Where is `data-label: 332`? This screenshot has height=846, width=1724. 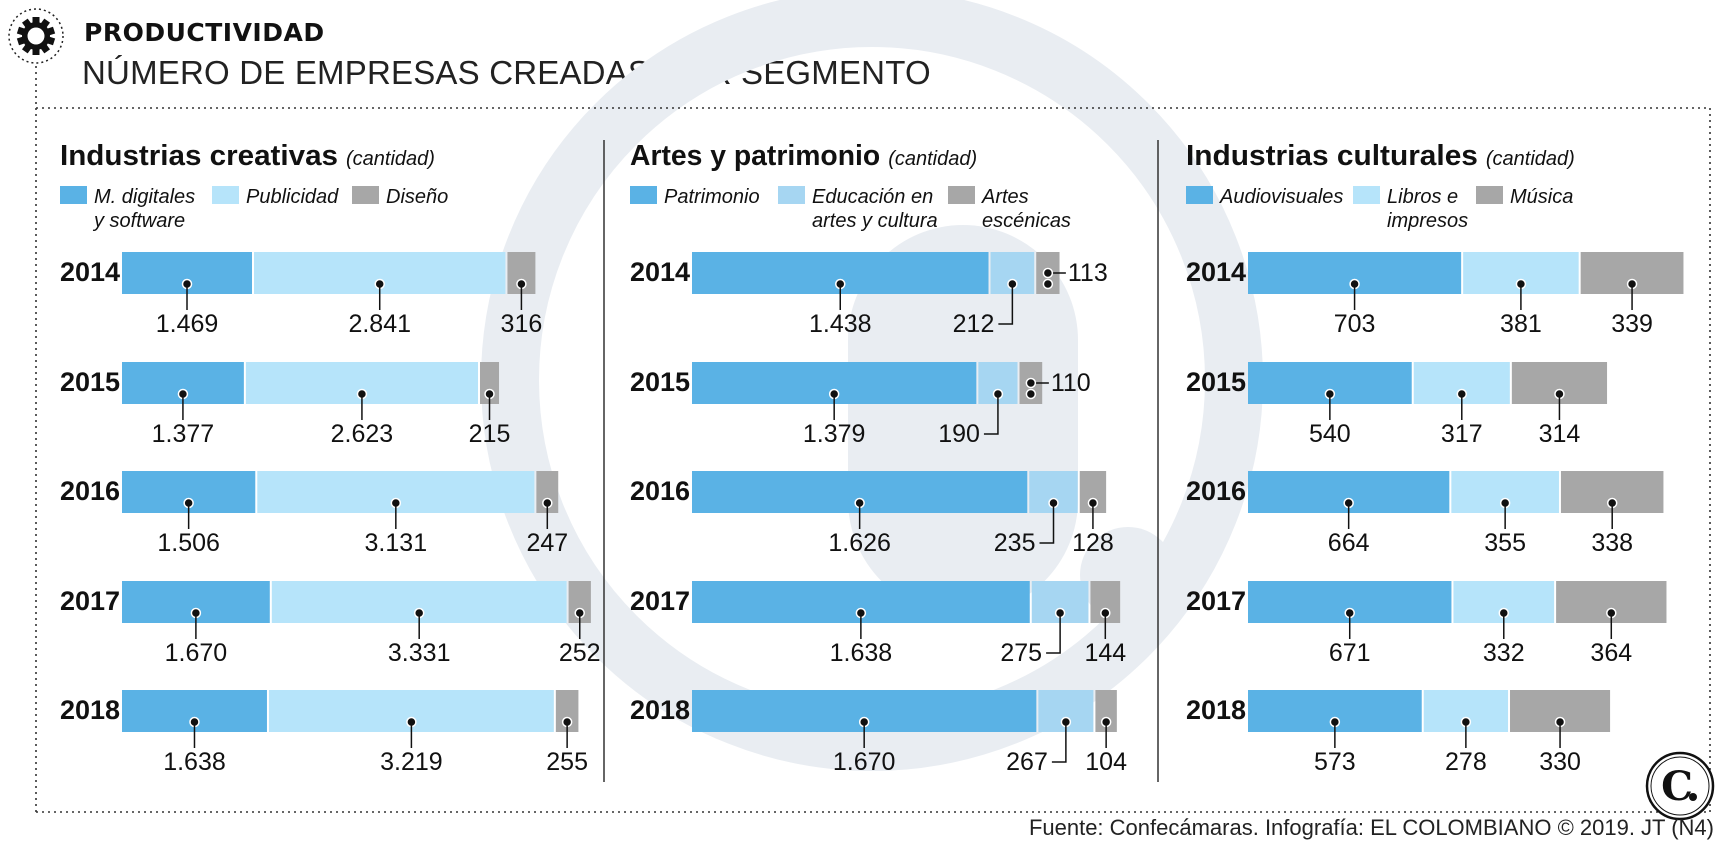
data-label: 332 is located at coordinates (1504, 653).